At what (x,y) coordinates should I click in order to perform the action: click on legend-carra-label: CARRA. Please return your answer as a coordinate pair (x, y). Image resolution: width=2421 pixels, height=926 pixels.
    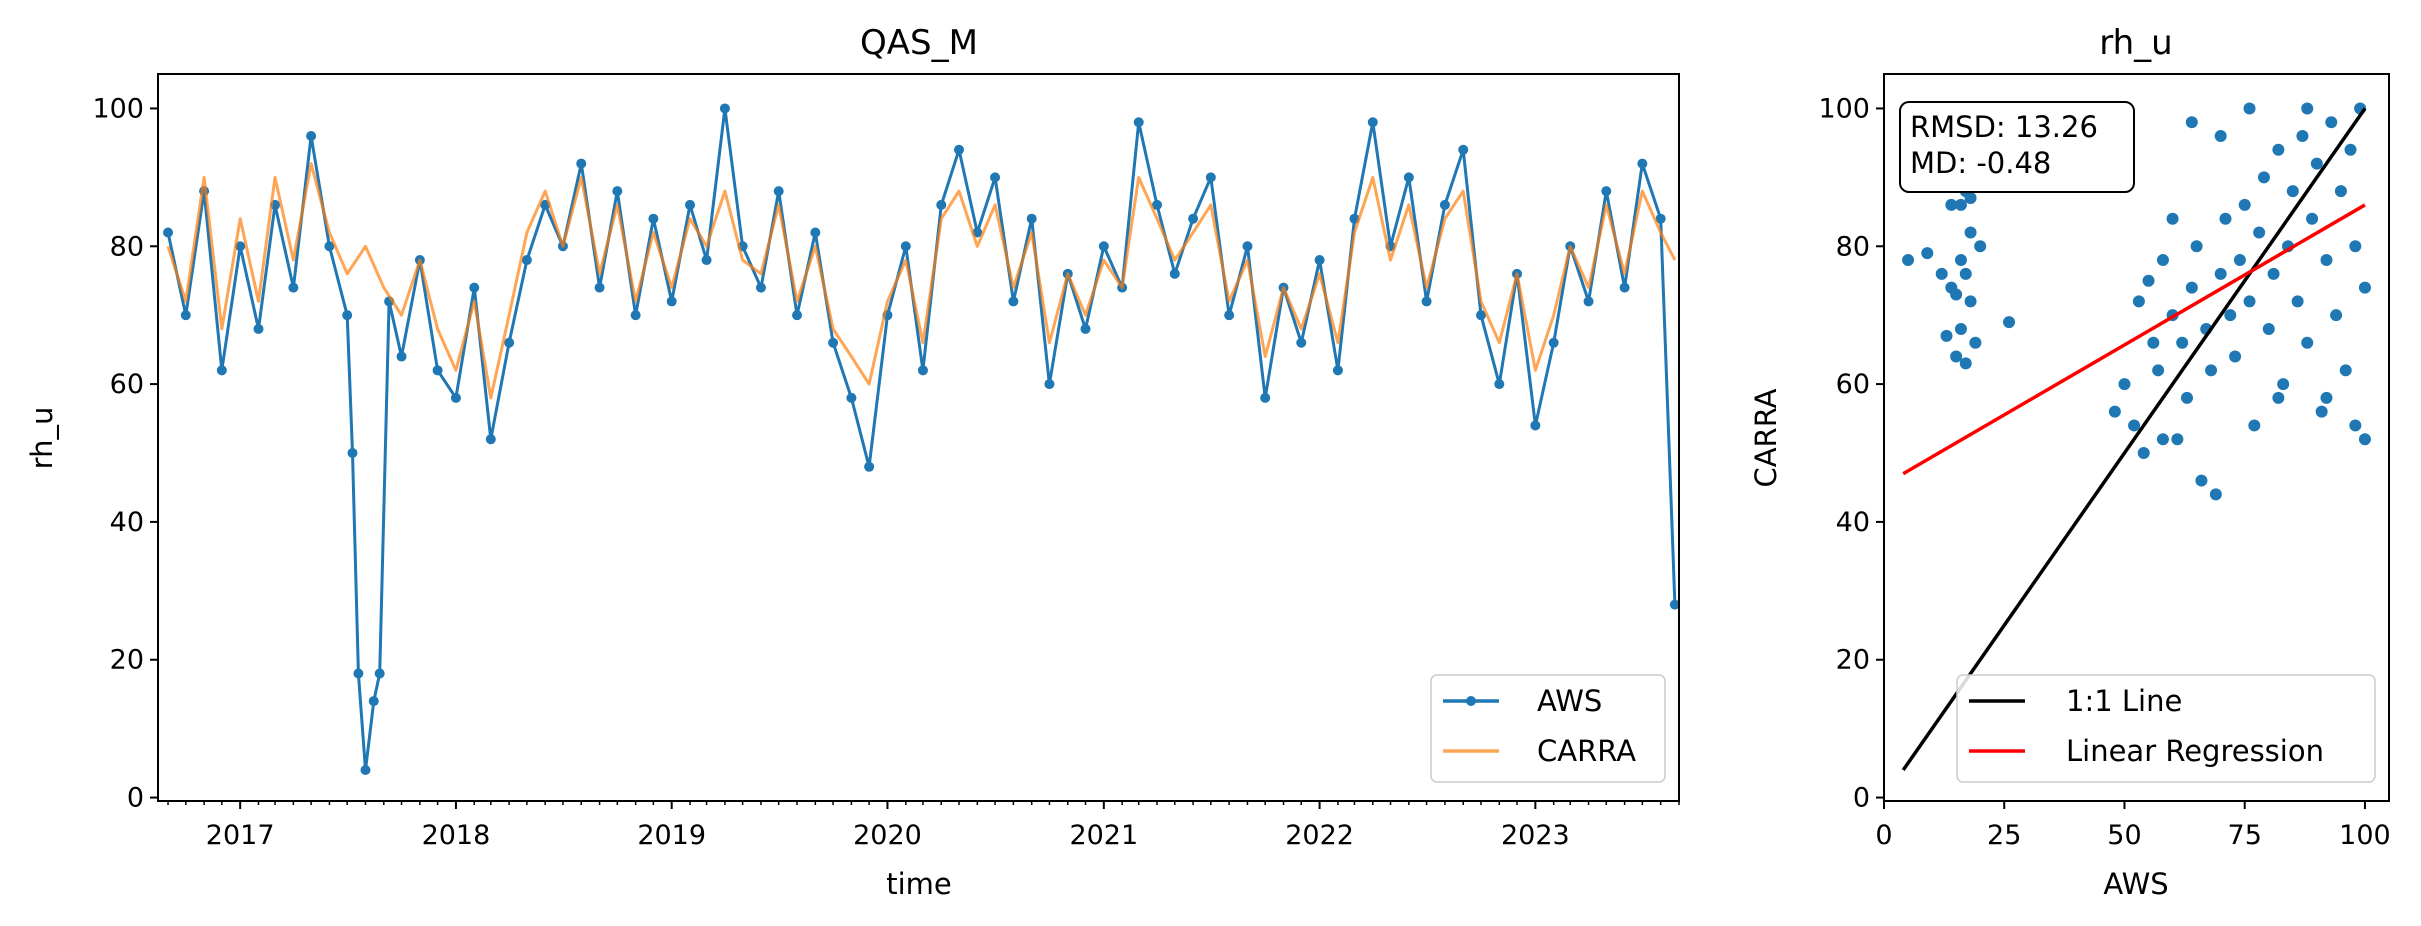
    Looking at the image, I should click on (1586, 751).